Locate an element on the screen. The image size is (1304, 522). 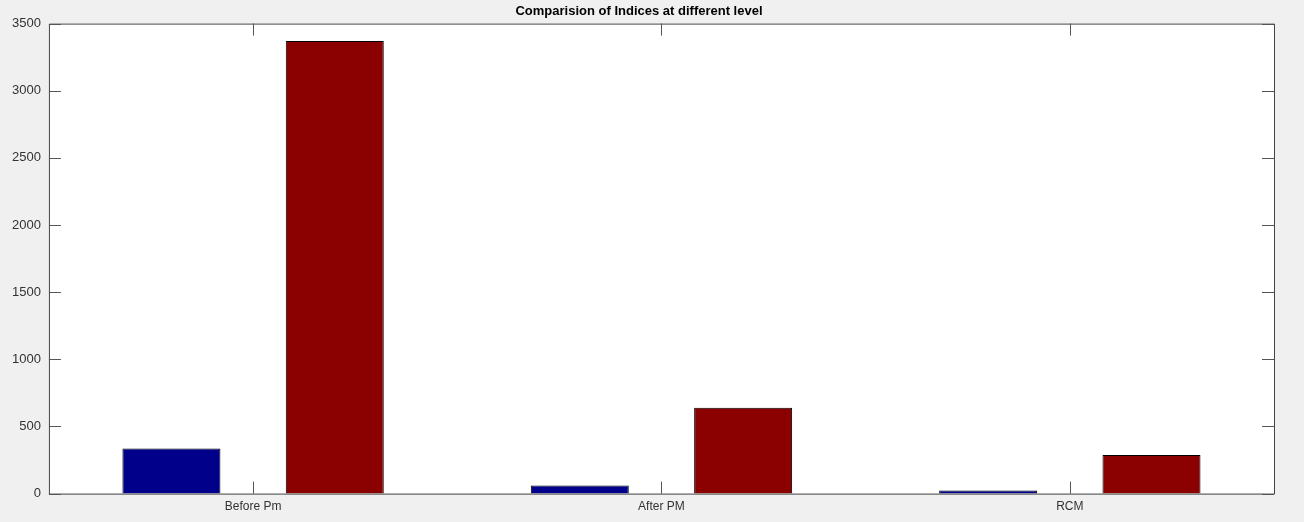
y-tick-label: 1000 is located at coordinates (26, 358).